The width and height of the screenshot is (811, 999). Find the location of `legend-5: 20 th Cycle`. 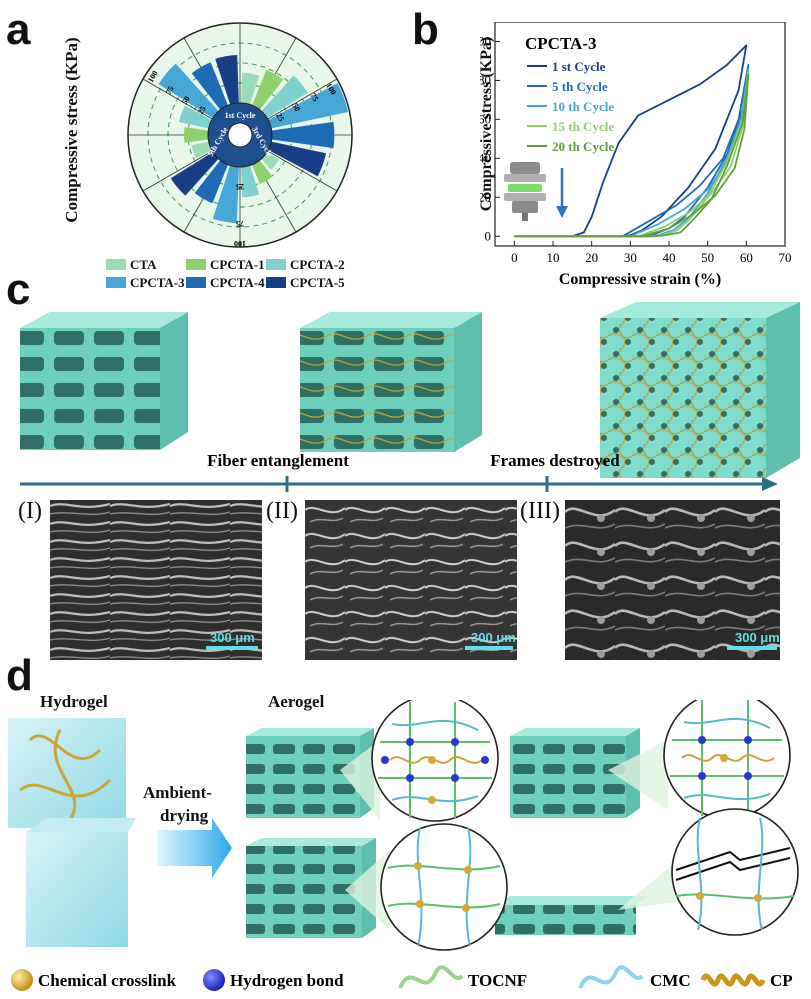

legend-5: 20 th Cycle is located at coordinates (583, 146).